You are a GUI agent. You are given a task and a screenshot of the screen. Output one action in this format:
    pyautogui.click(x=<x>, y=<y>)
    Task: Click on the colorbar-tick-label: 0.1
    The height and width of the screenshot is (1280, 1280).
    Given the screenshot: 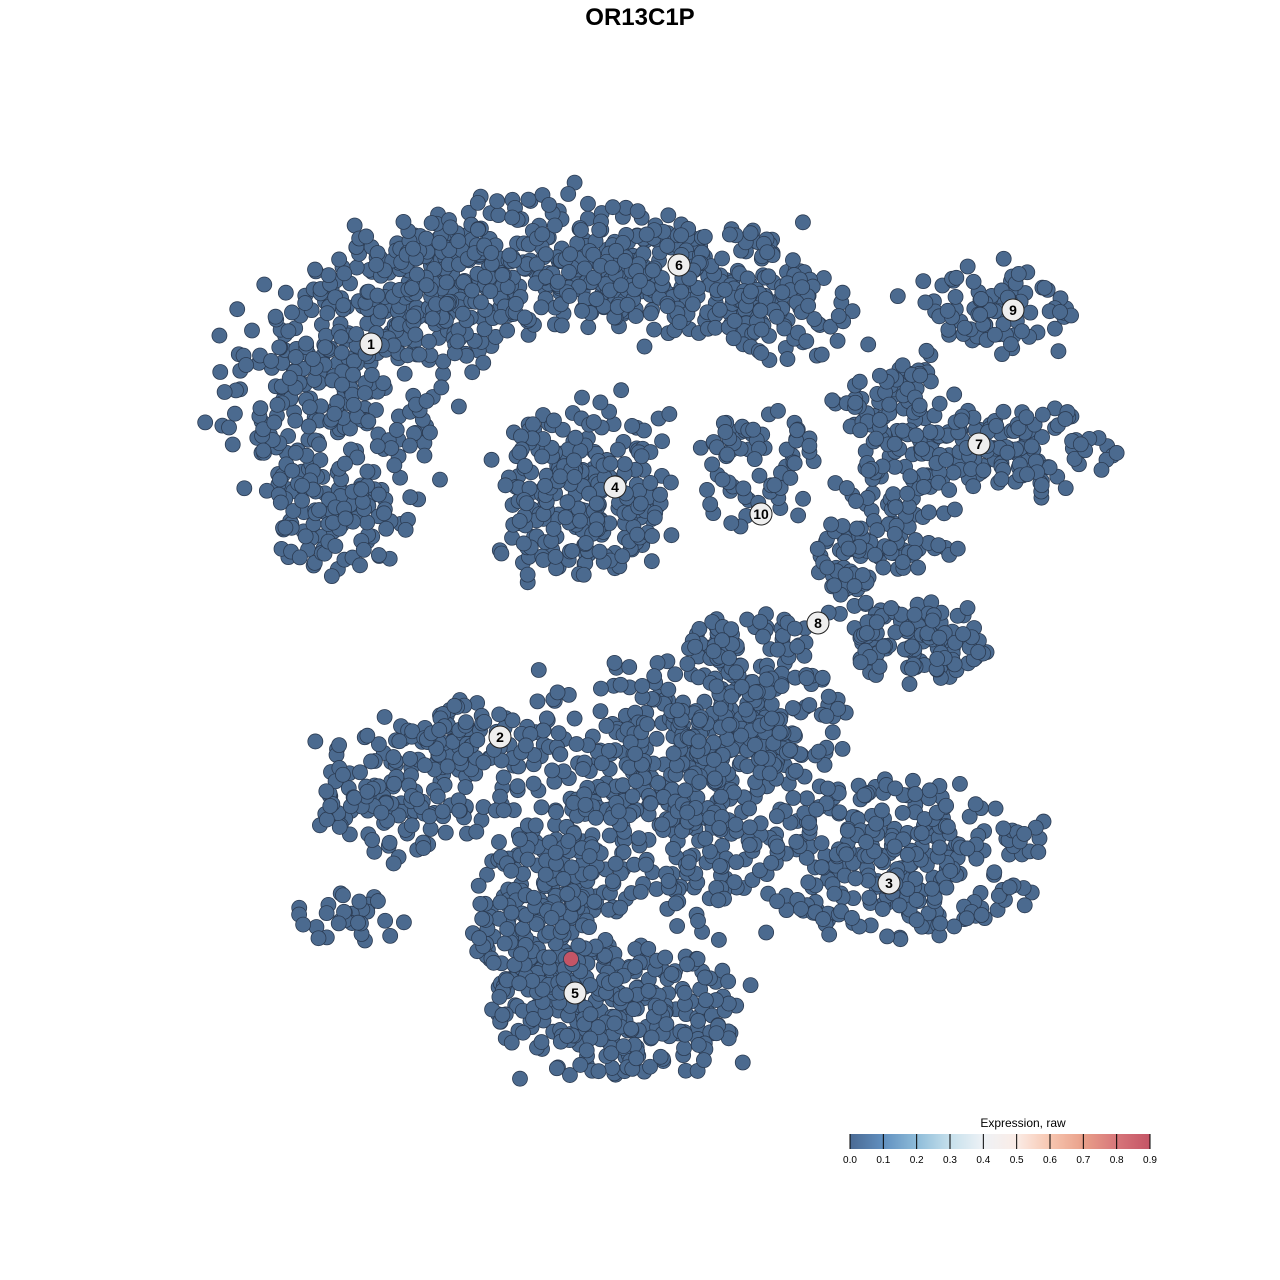 What is the action you would take?
    pyautogui.click(x=883, y=1160)
    